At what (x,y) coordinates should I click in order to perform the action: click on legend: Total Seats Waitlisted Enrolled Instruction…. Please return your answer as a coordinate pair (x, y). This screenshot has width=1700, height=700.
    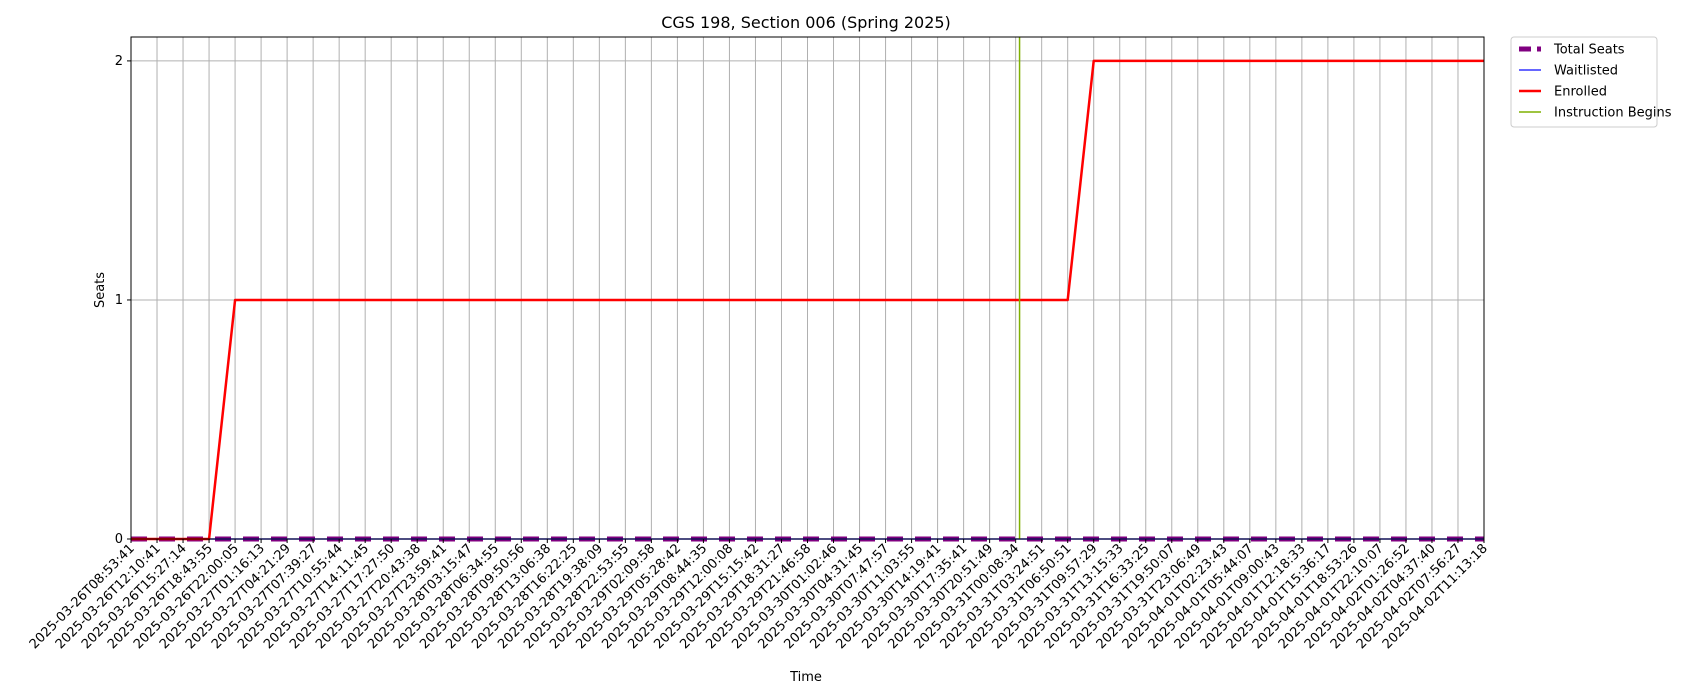
    Looking at the image, I should click on (1591, 82).